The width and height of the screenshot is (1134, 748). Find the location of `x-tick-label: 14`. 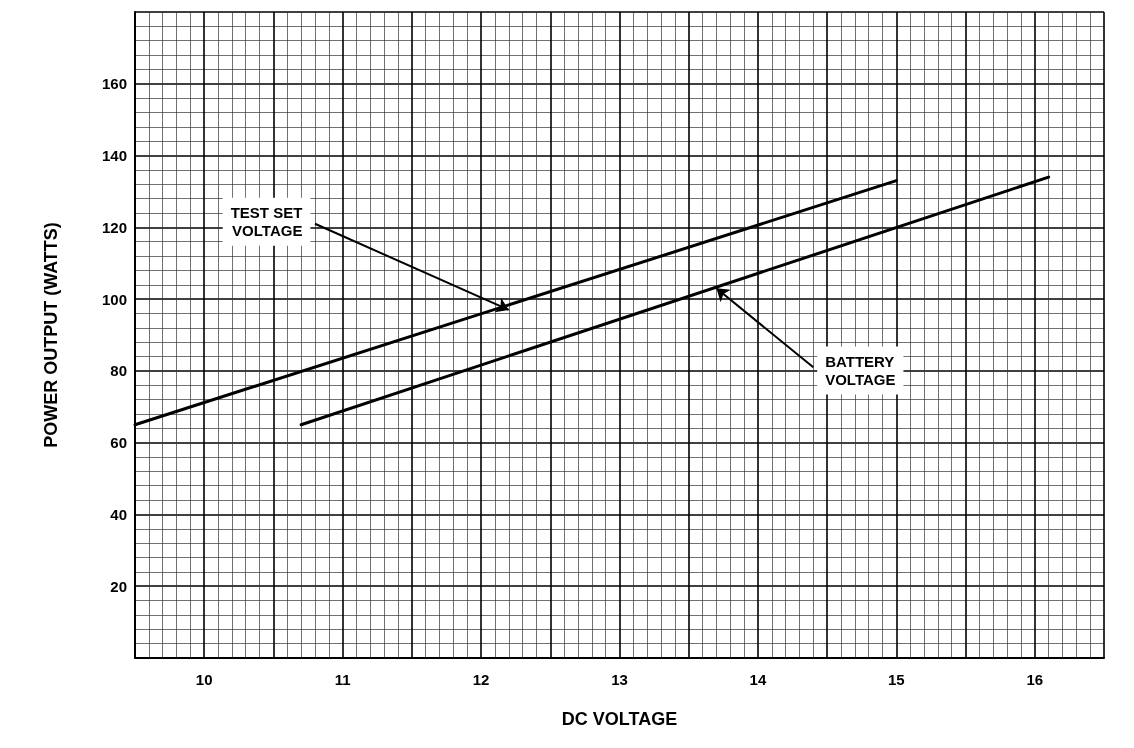

x-tick-label: 14 is located at coordinates (758, 679).